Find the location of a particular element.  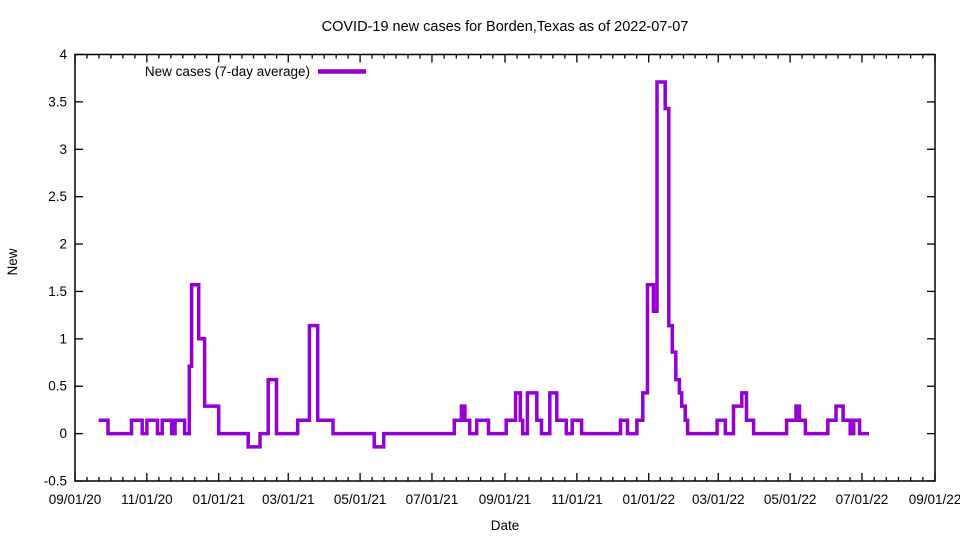

x-tick-label: 11/01/20 is located at coordinates (147, 499).